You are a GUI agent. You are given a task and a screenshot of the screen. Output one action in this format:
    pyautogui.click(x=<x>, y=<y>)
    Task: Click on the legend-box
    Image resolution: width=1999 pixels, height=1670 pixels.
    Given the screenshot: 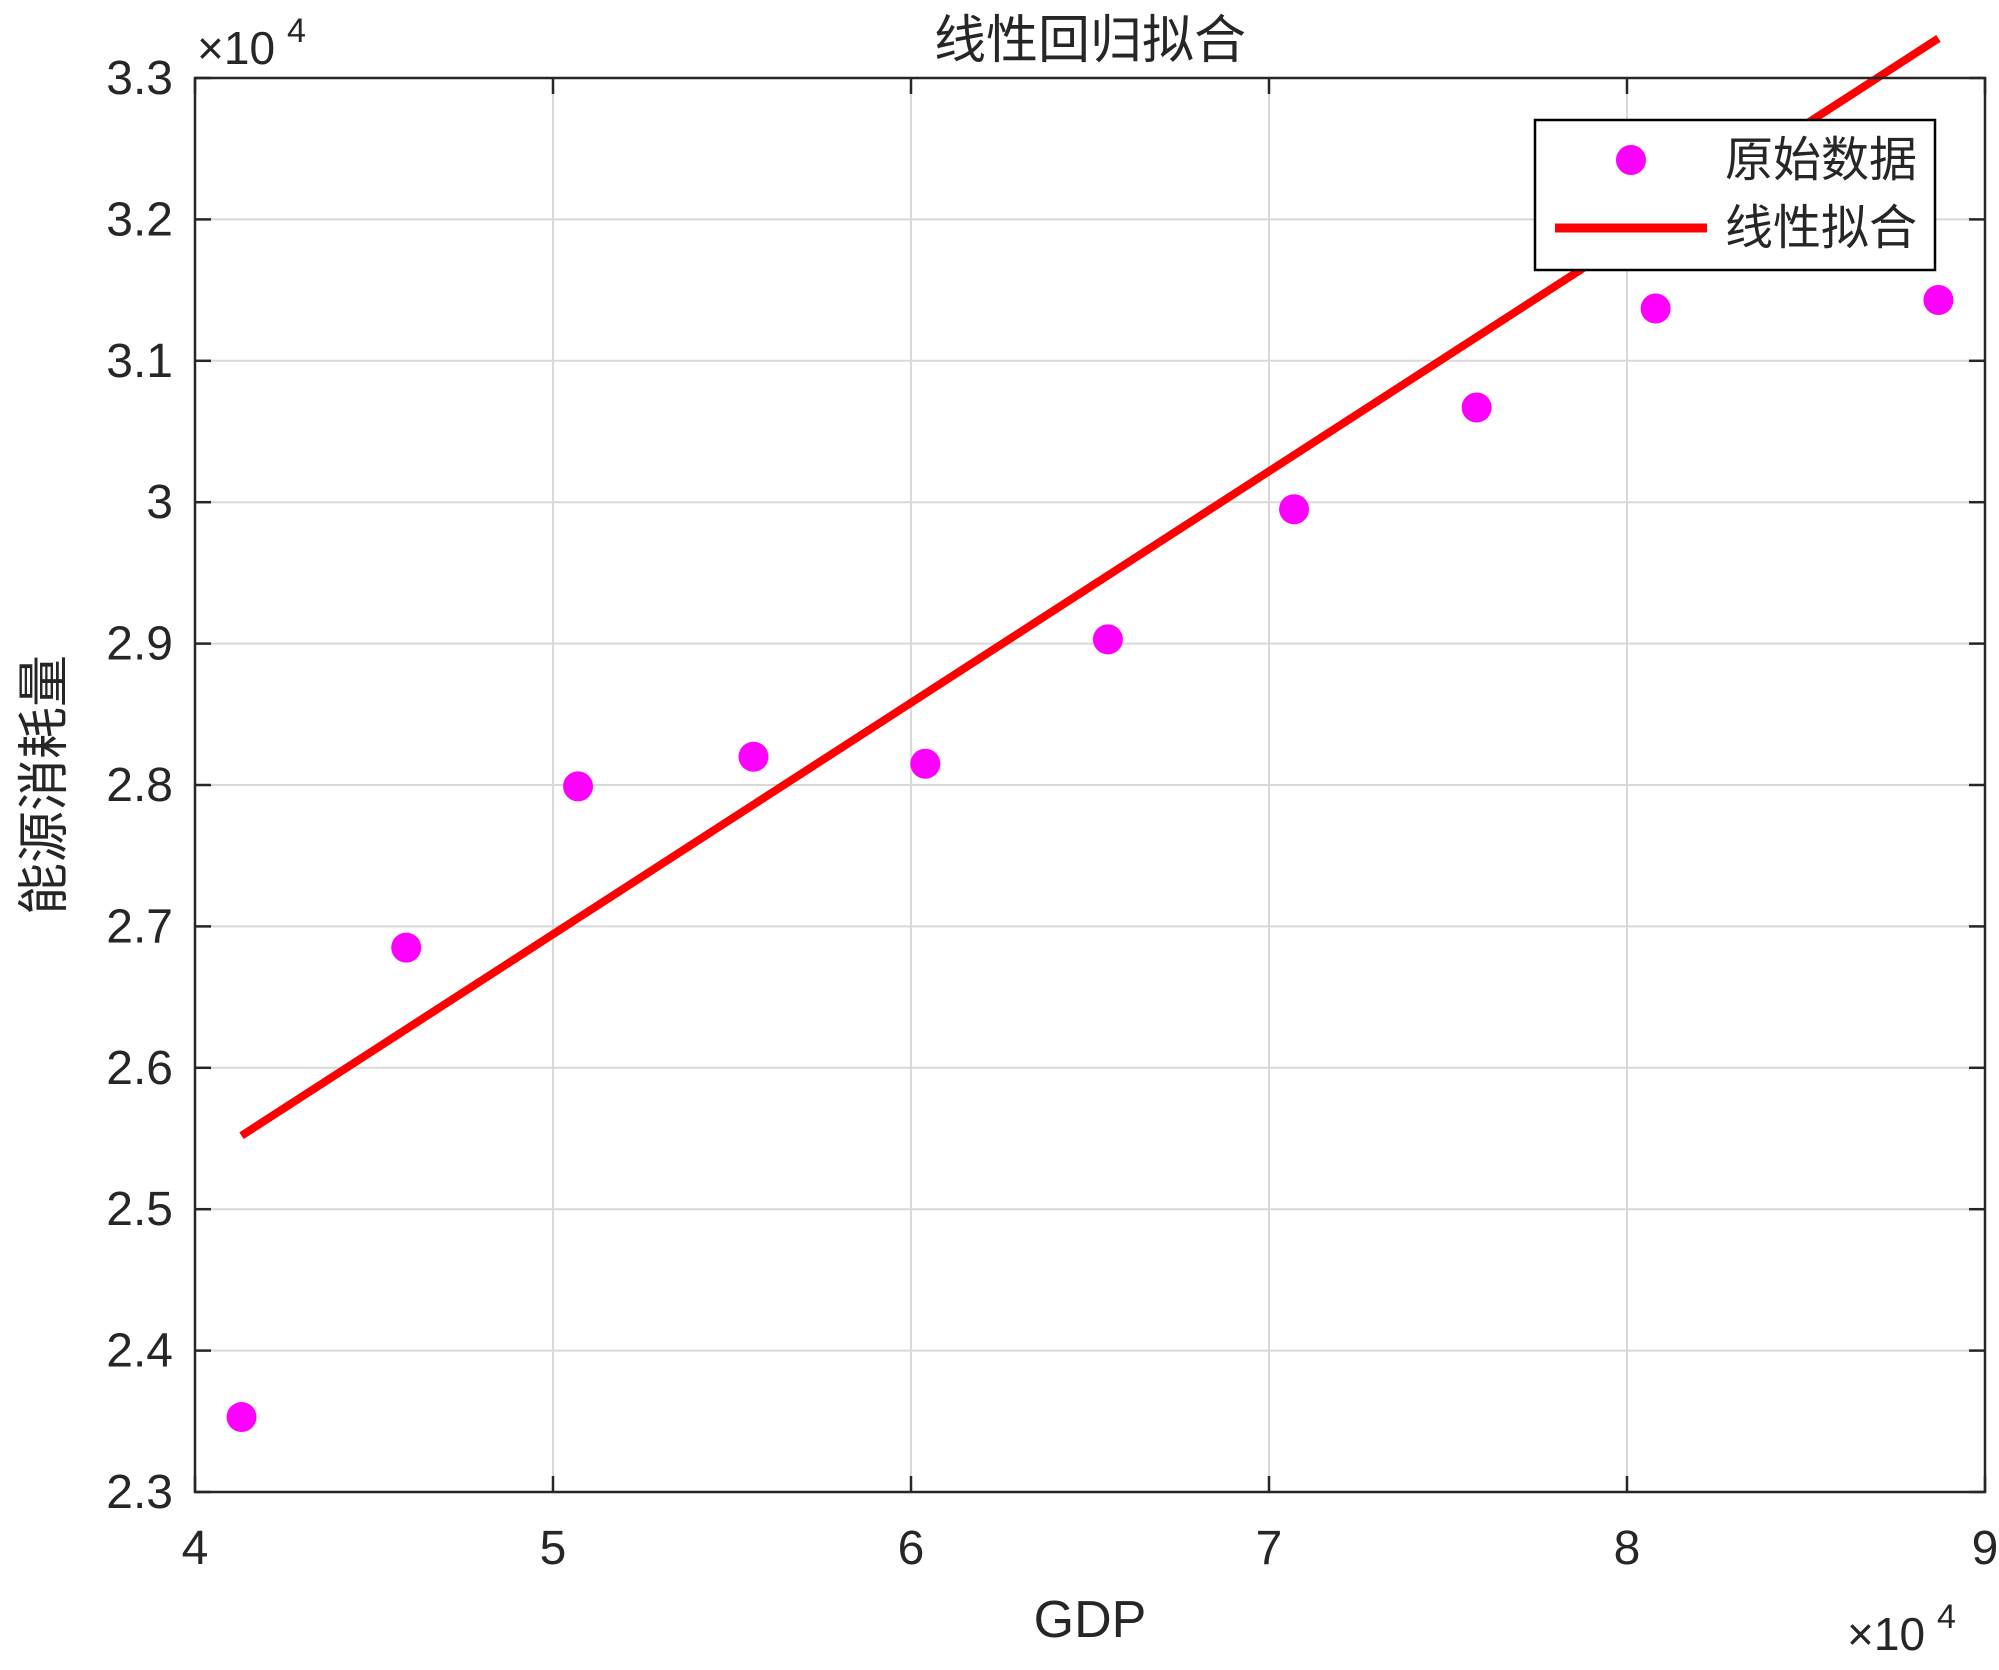 What is the action you would take?
    pyautogui.click(x=1735, y=195)
    